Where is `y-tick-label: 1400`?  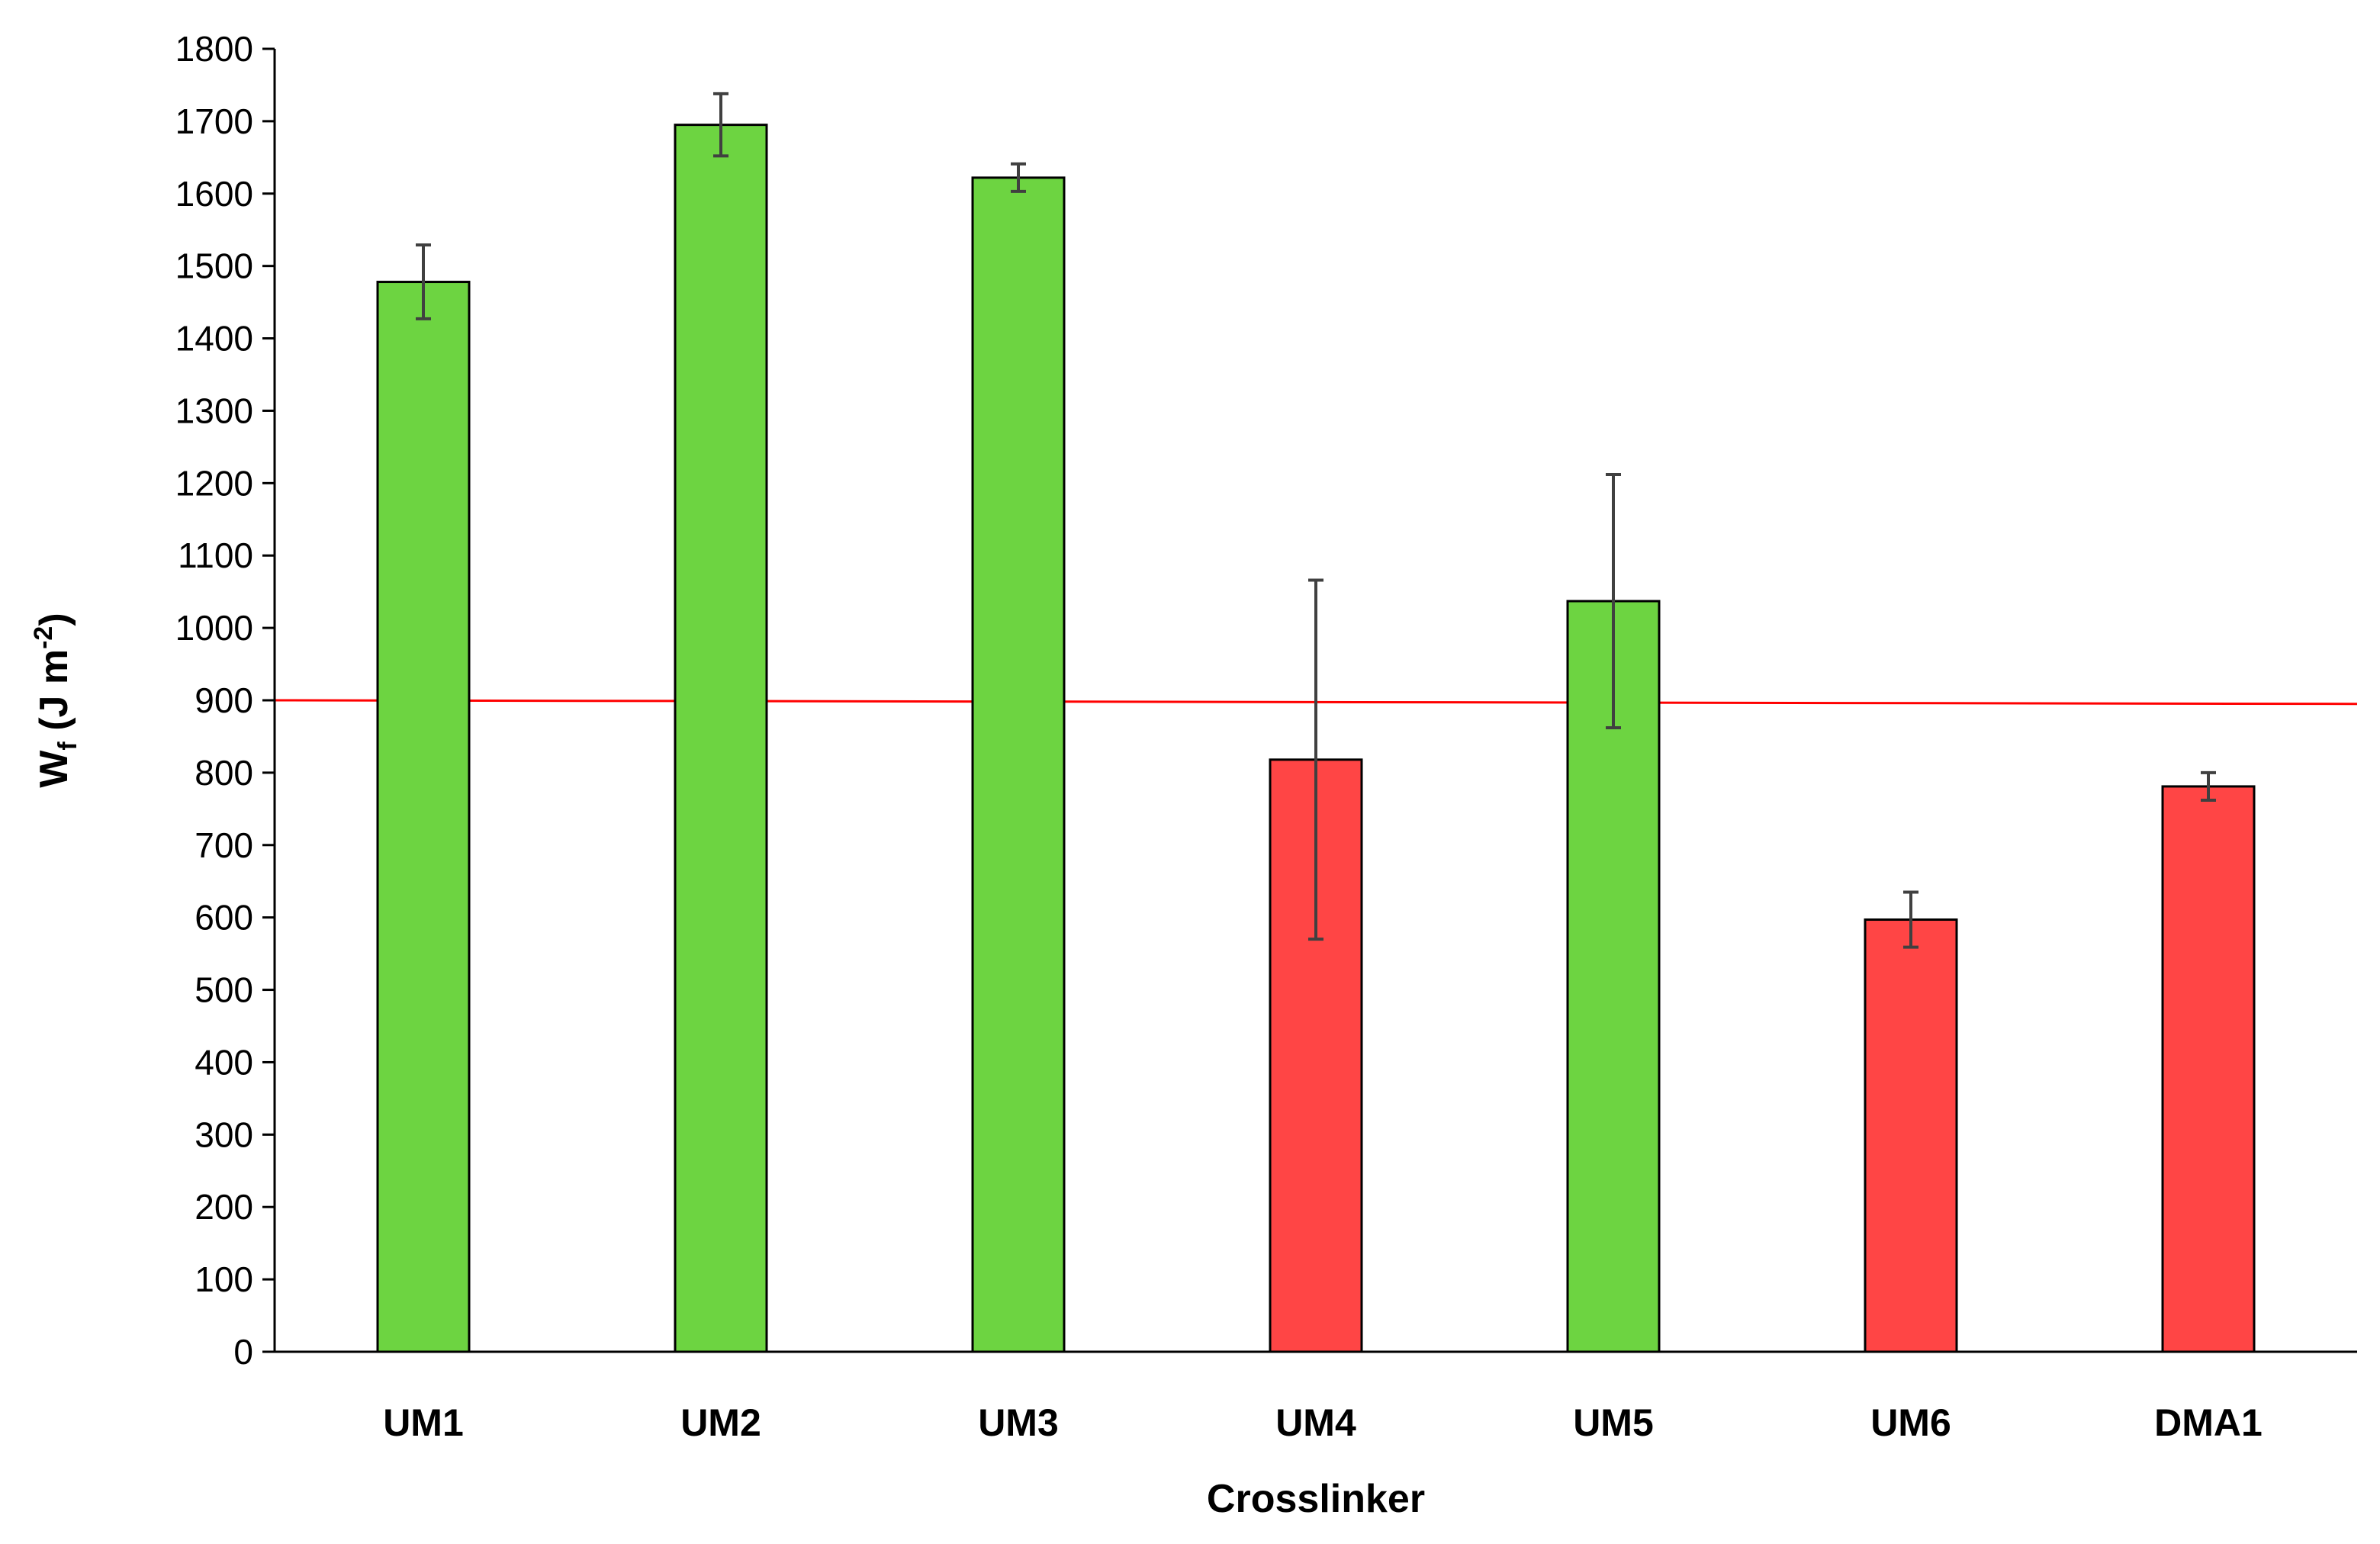 y-tick-label: 1400 is located at coordinates (214, 339).